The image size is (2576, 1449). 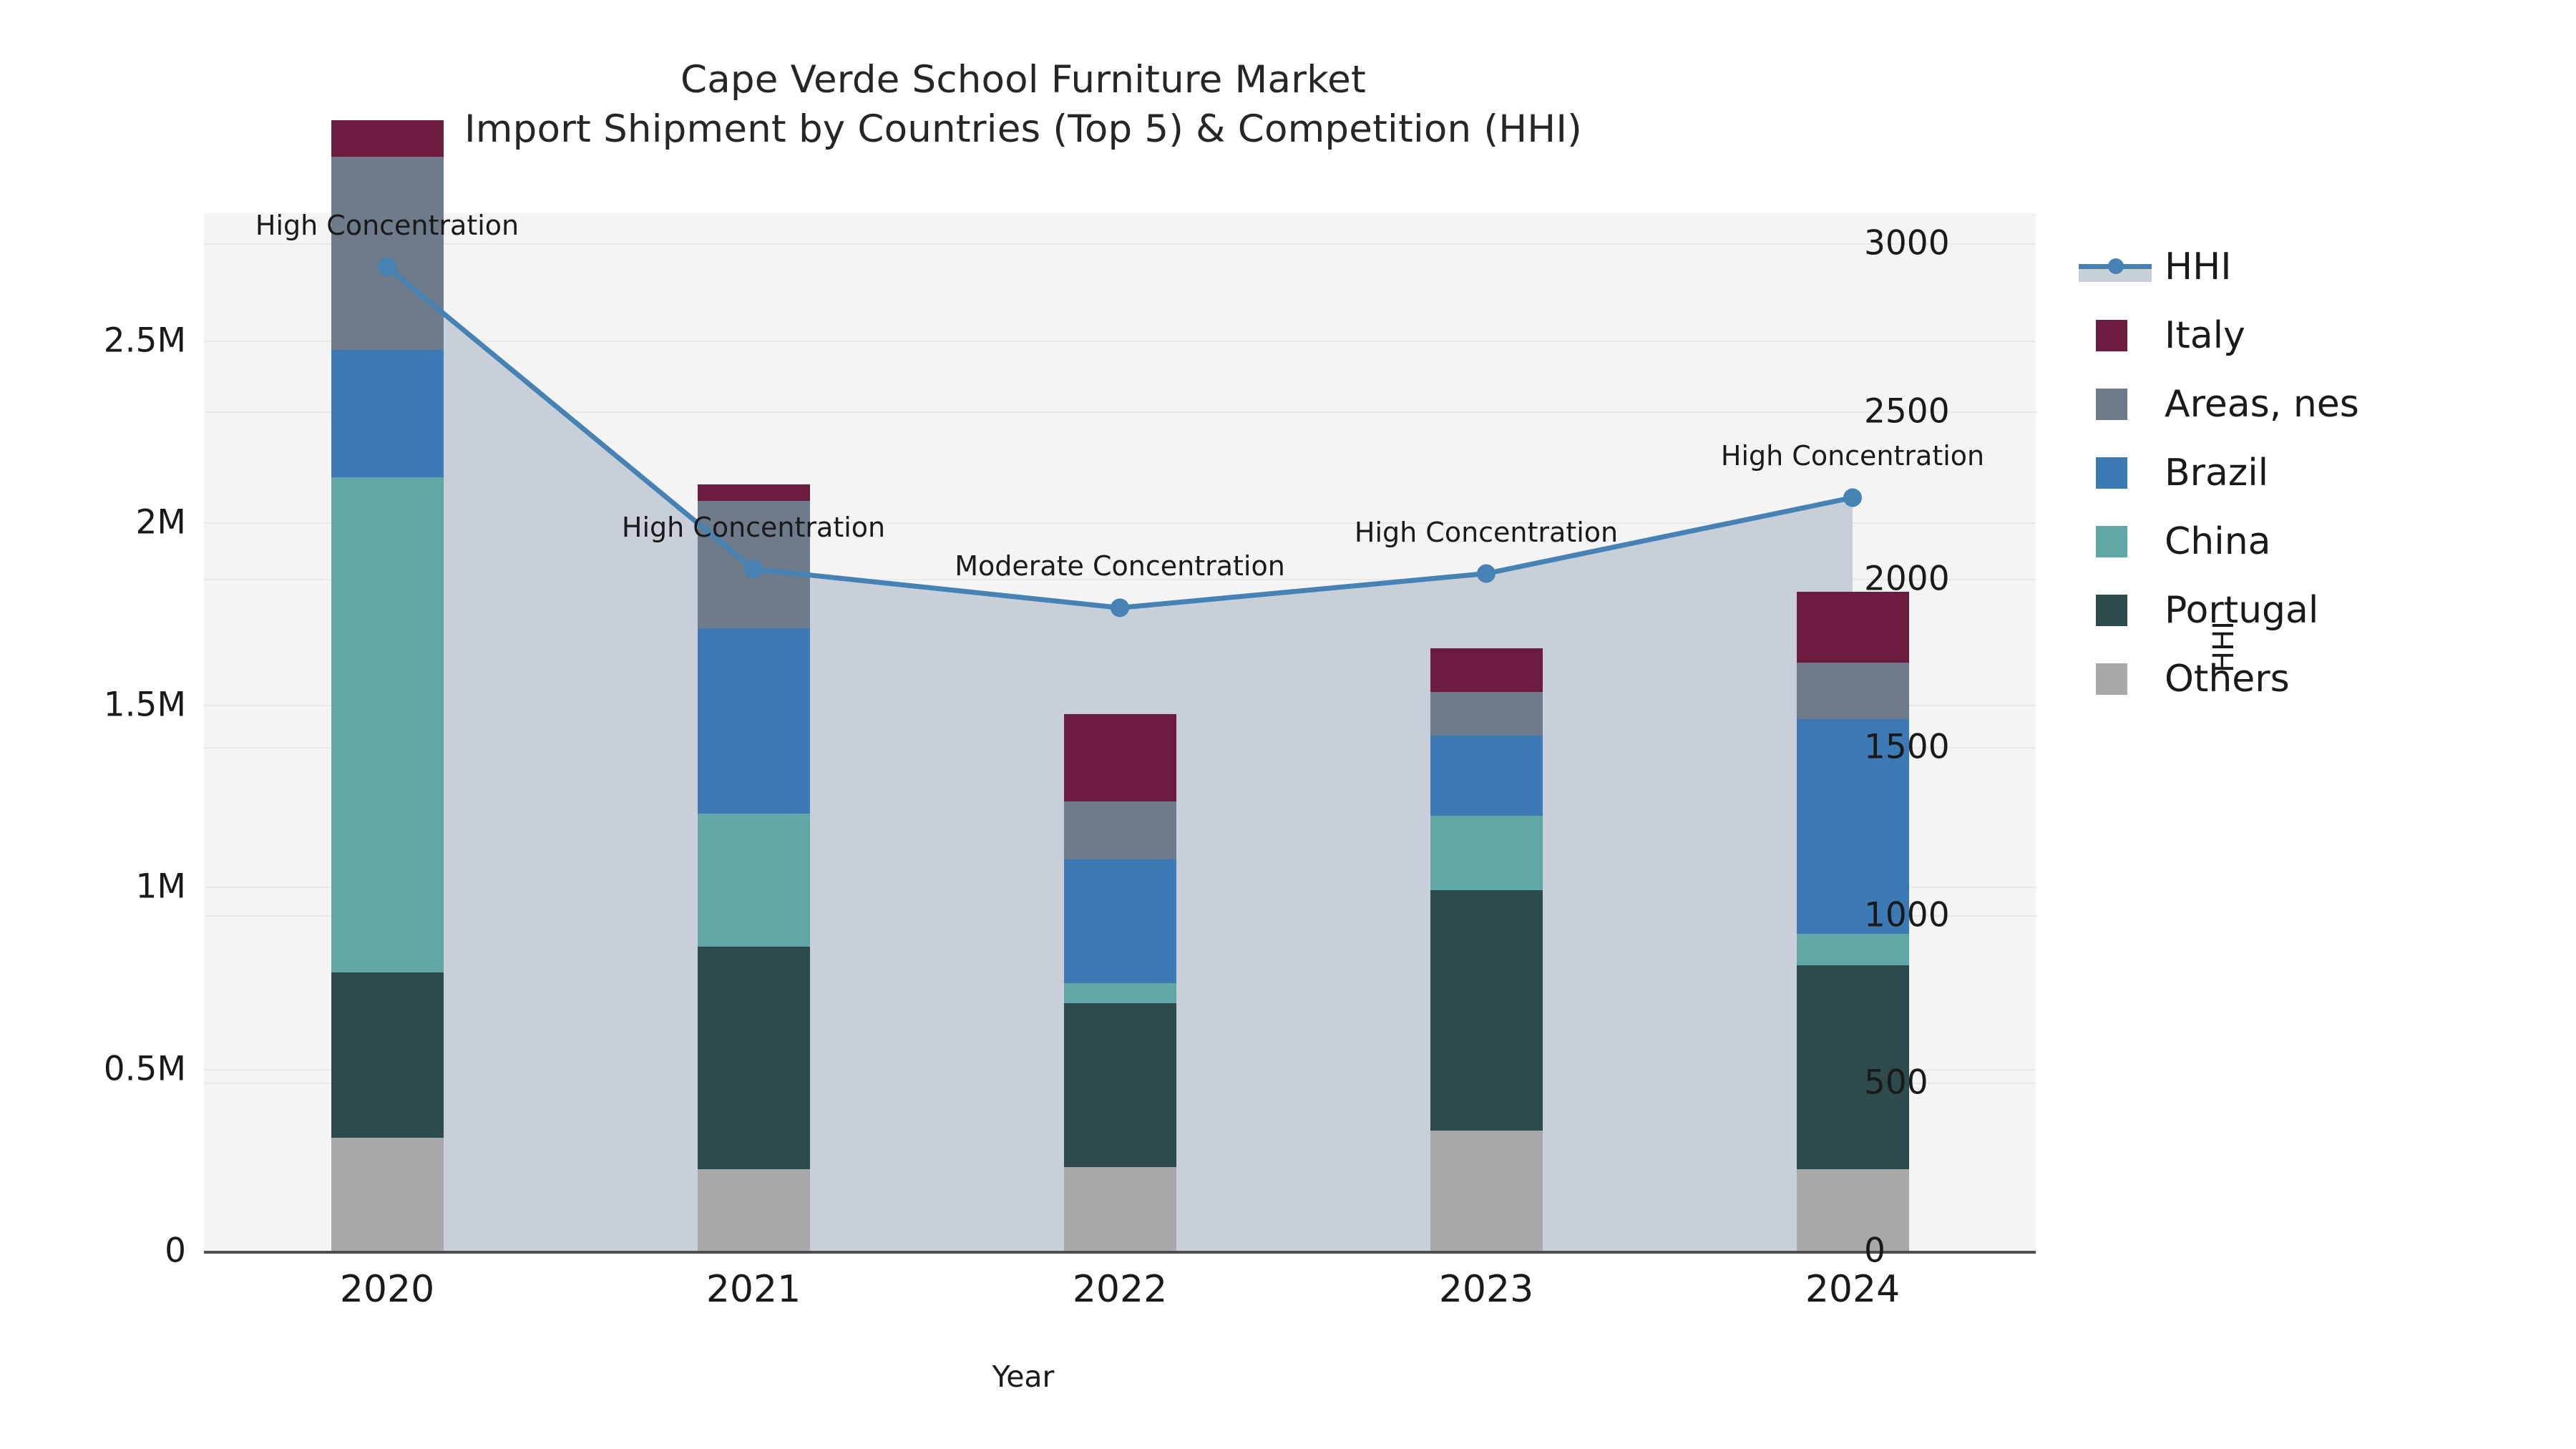 What do you see at coordinates (753, 528) in the screenshot?
I see `annotation-2021: High Concentration` at bounding box center [753, 528].